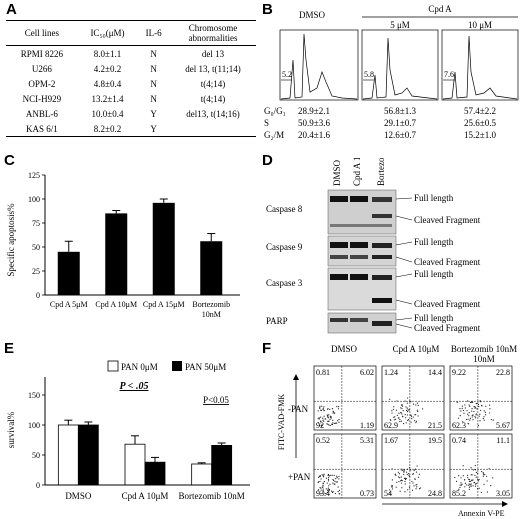  Describe the element at coordinates (459, 425) in the screenshot. I see `quadrant-value: 62.3` at that location.